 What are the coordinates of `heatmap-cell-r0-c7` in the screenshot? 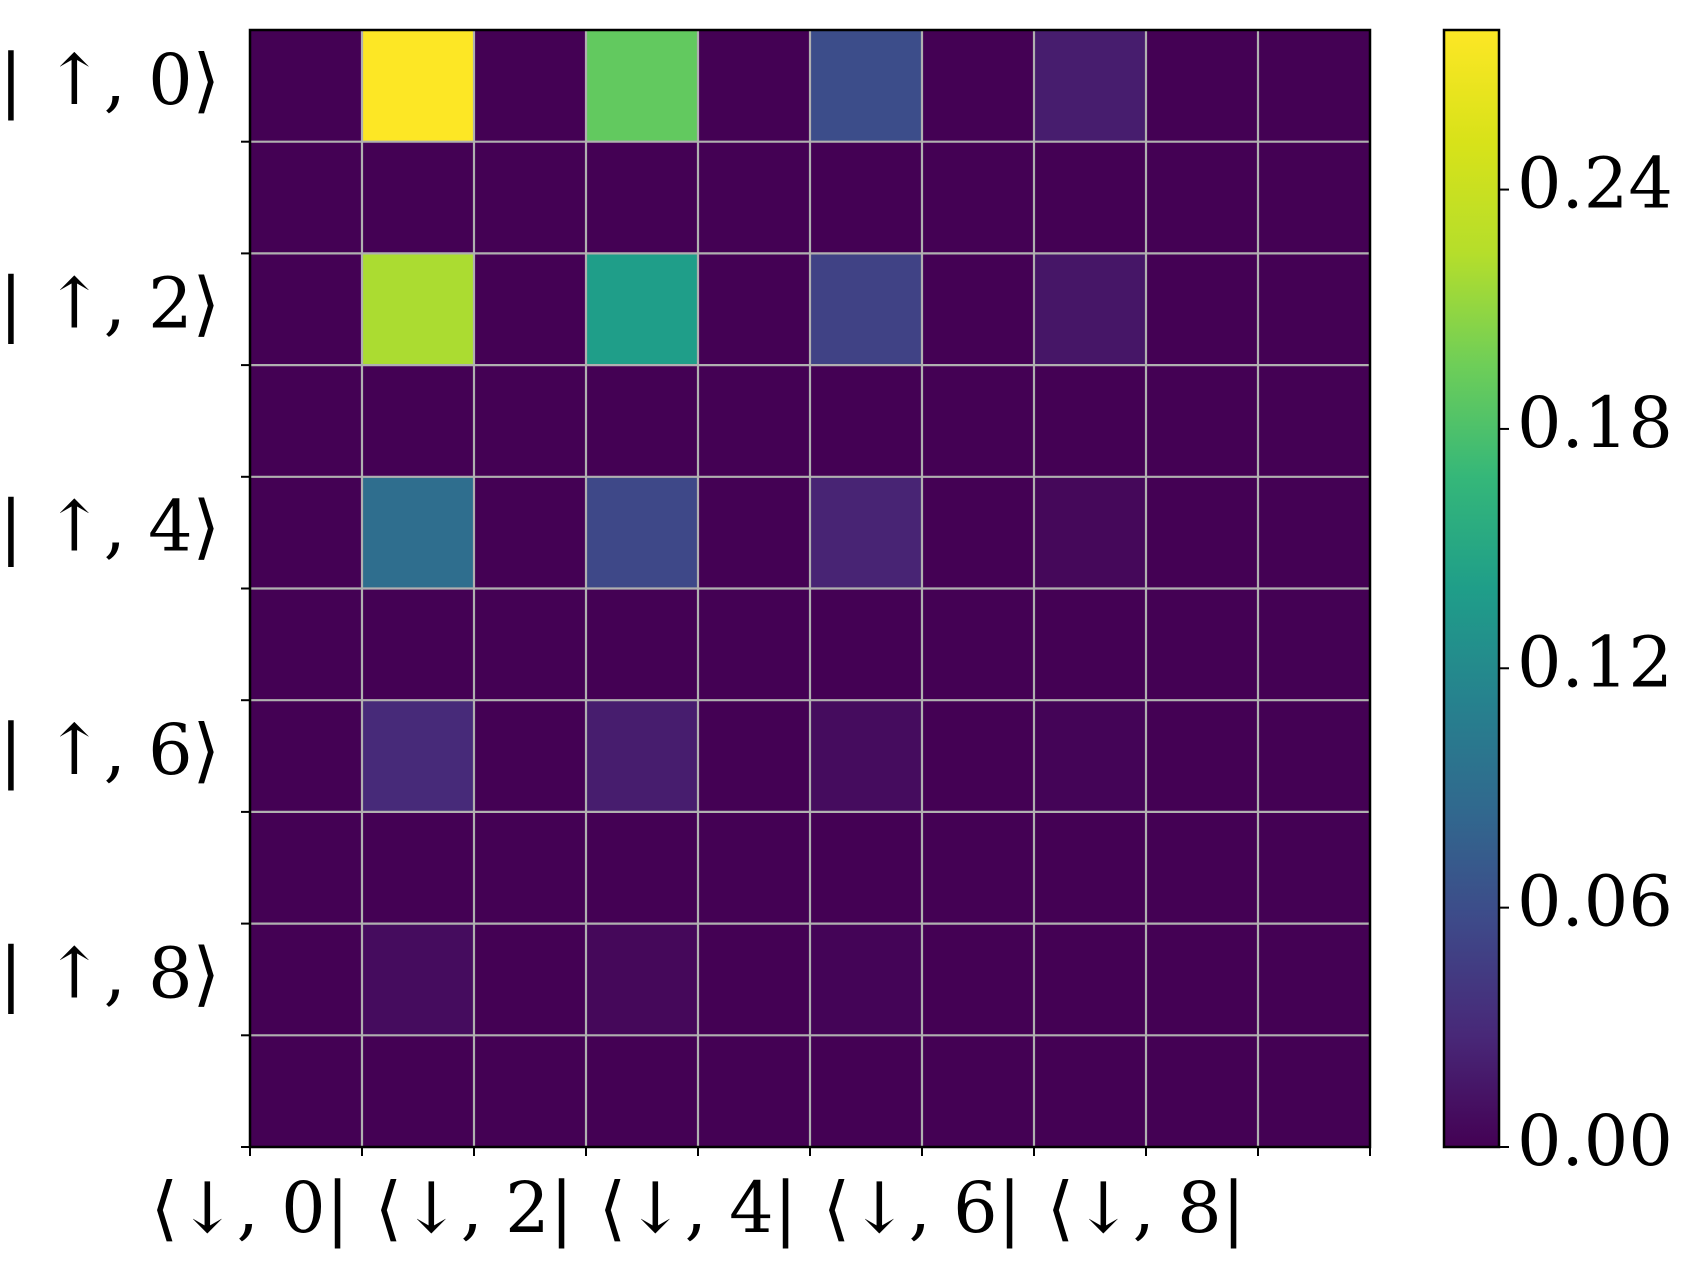 It's located at (1090, 86).